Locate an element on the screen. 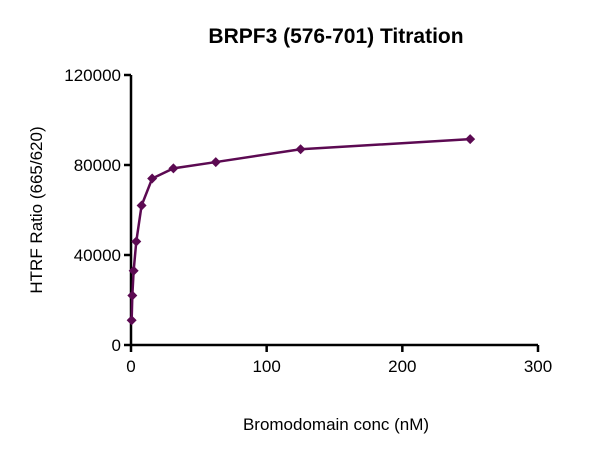 This screenshot has width=600, height=459. x-tick-label: 300 is located at coordinates (538, 366).